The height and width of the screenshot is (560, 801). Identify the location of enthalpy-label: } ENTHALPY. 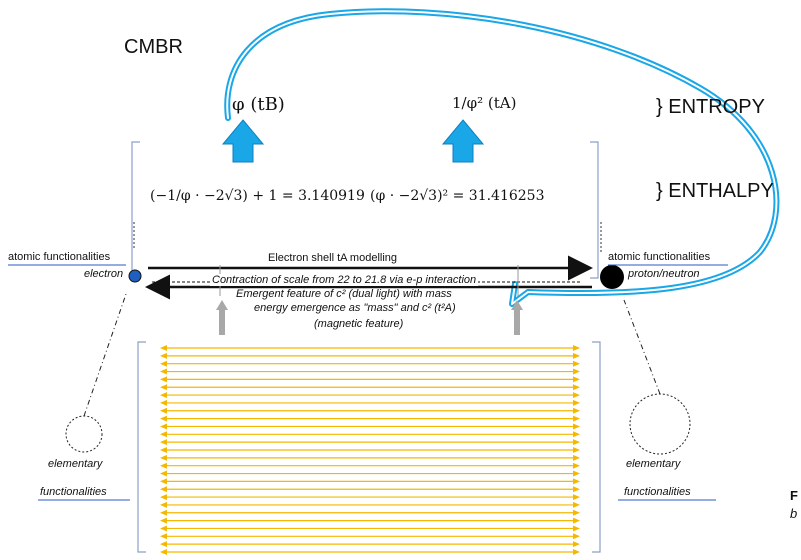
(715, 191).